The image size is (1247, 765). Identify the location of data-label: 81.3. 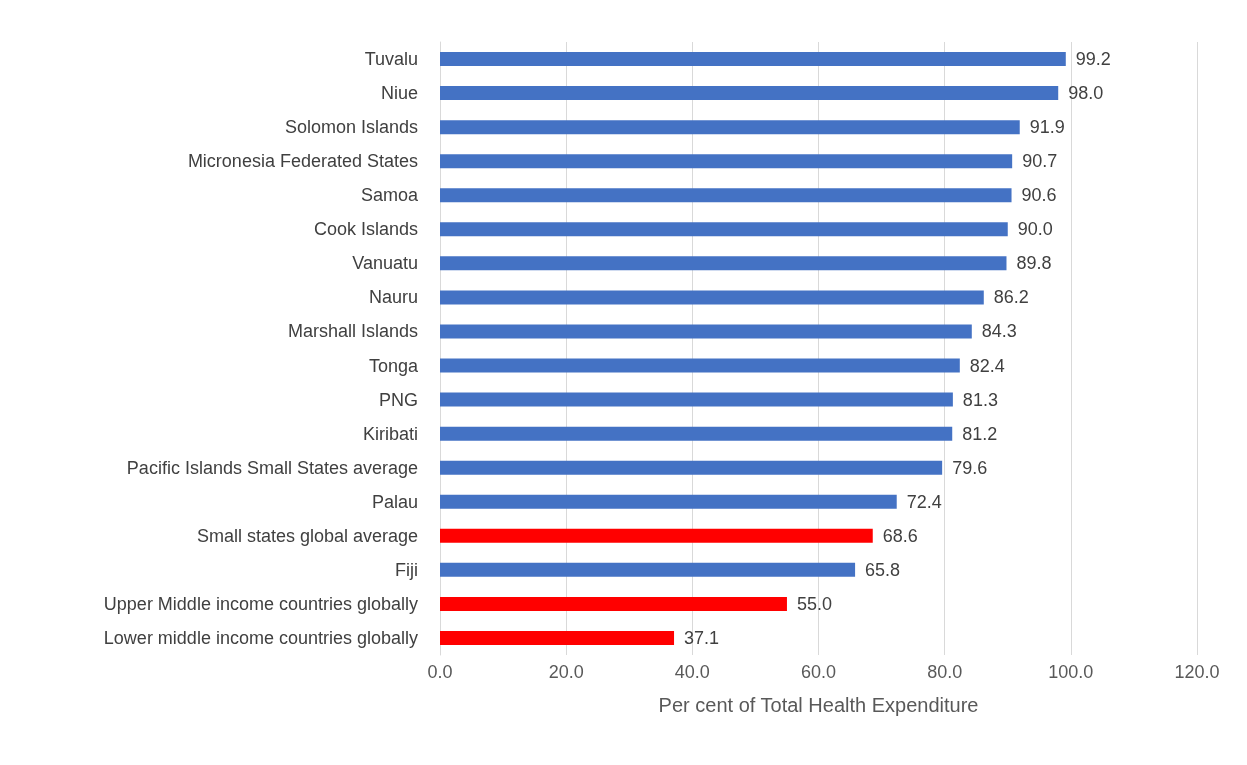
(980, 399).